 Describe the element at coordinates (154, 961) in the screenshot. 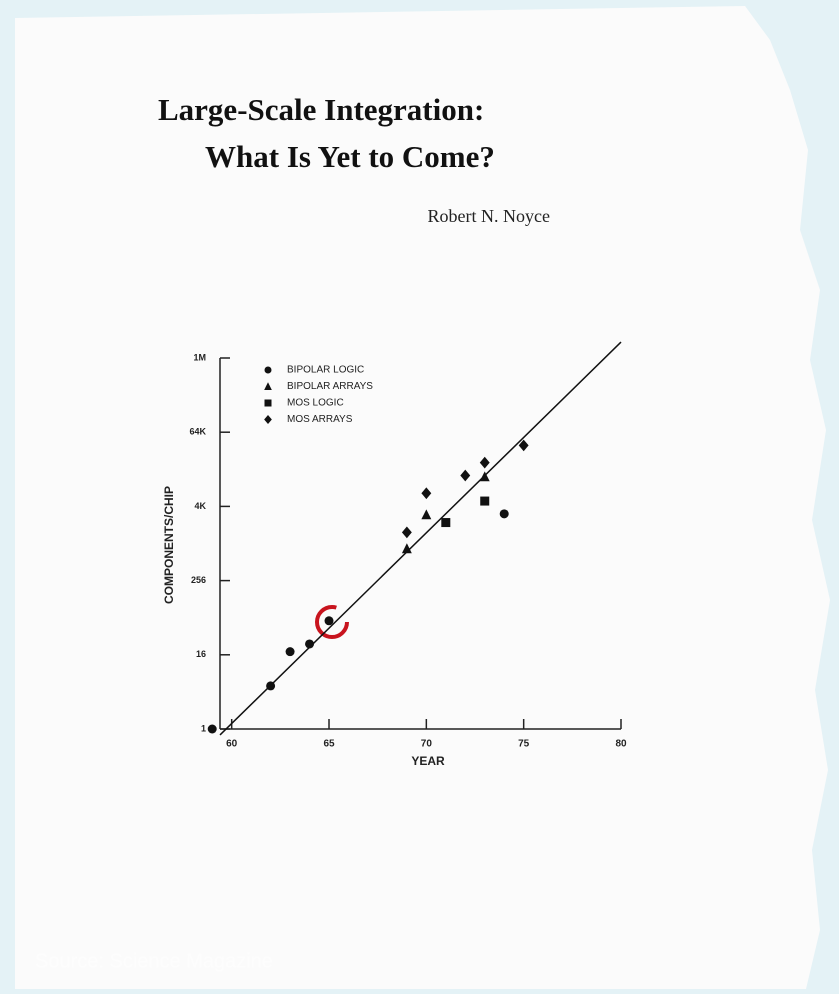

I see `source: Source: Science Magazine` at that location.